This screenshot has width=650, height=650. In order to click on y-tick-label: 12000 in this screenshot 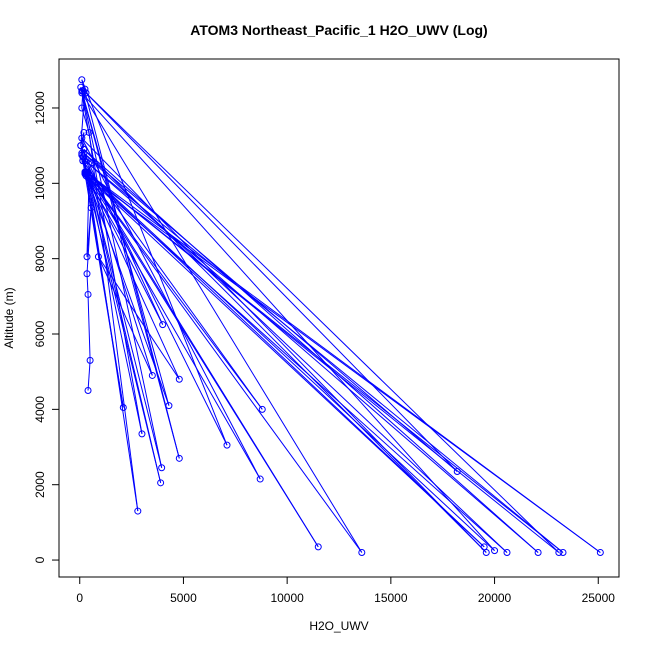, I will do `click(40, 108)`.